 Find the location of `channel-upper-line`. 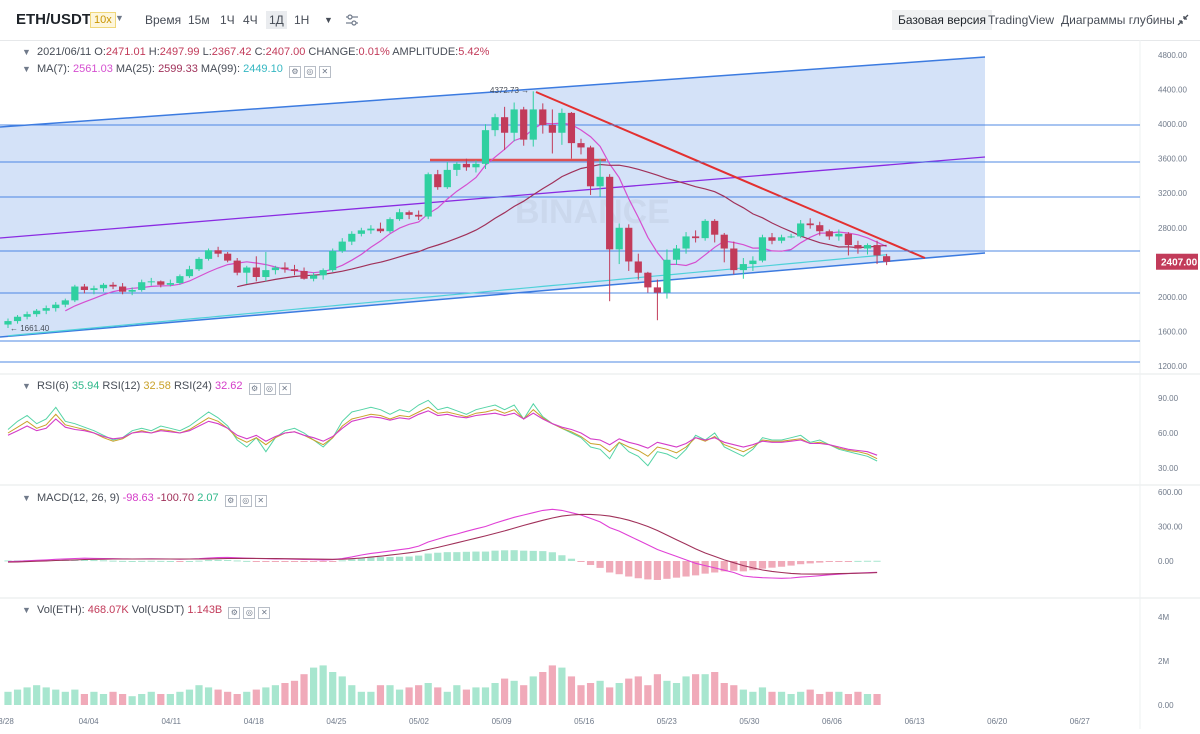

channel-upper-line is located at coordinates (493, 92).